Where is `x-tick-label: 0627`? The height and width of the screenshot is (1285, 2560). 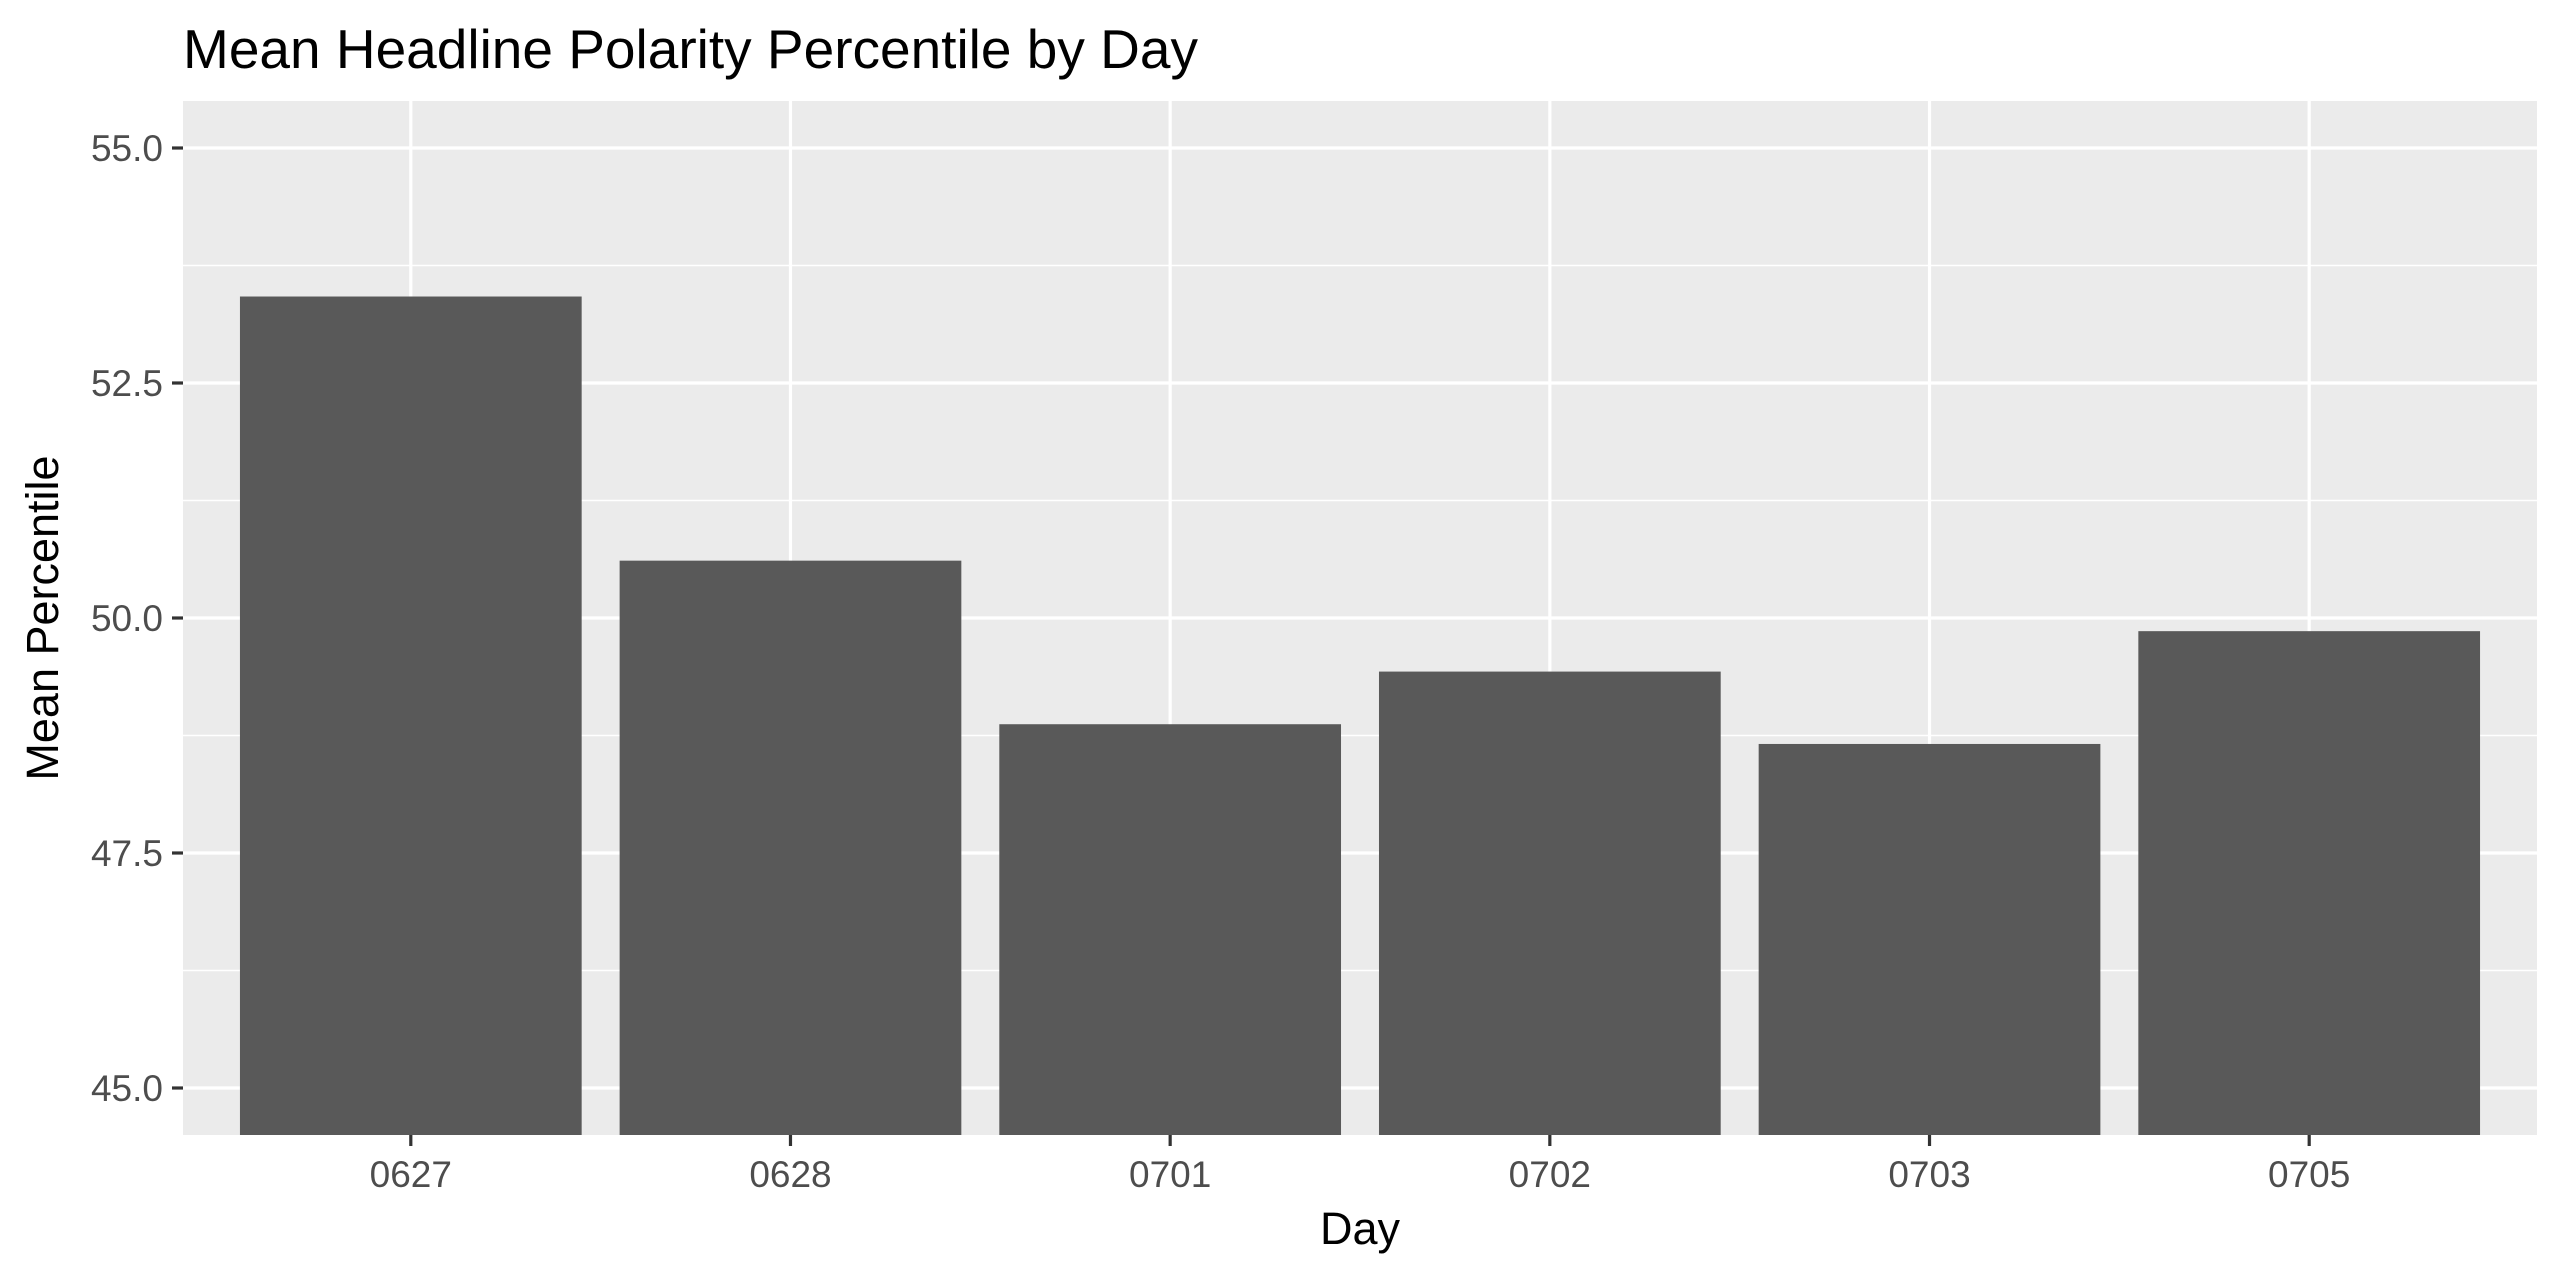 x-tick-label: 0627 is located at coordinates (411, 1174).